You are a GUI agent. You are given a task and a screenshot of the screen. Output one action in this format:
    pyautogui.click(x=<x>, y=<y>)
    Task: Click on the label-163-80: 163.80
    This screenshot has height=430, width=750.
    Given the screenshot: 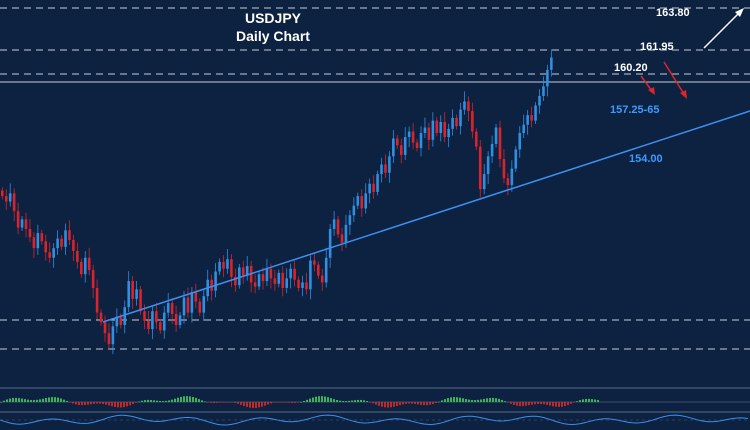 What is the action you would take?
    pyautogui.click(x=673, y=13)
    